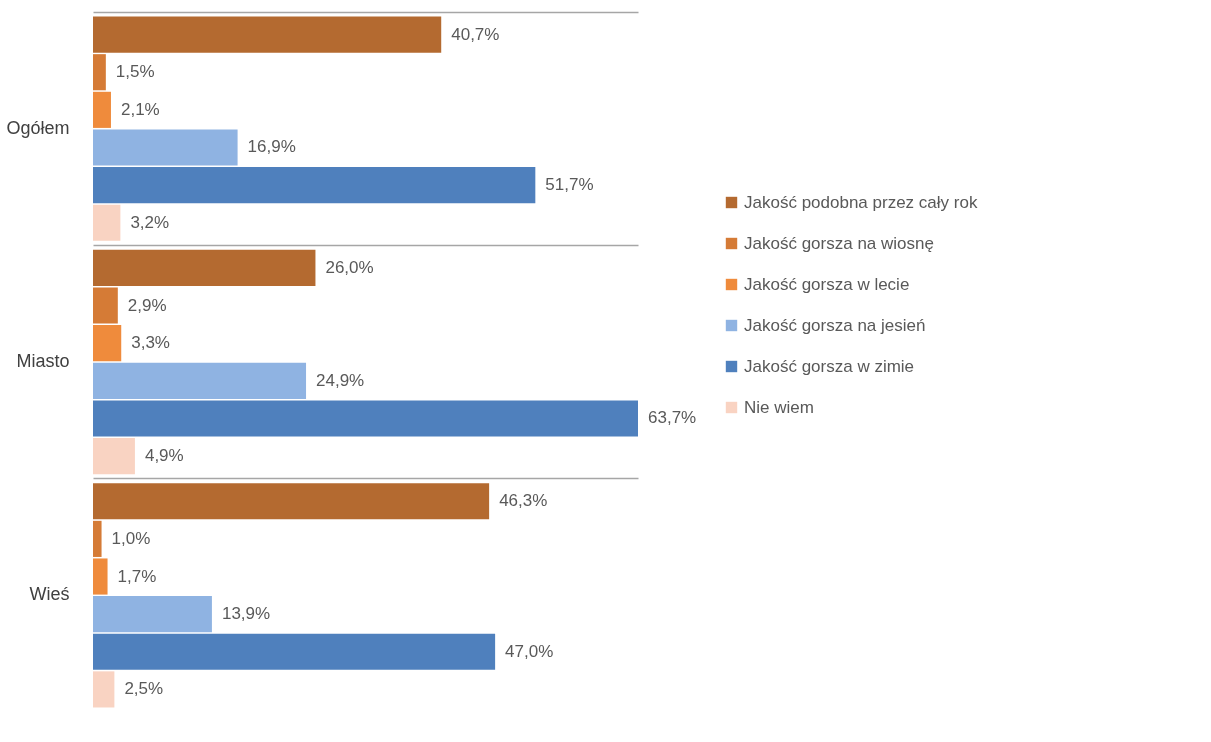 The width and height of the screenshot is (1211, 742). I want to click on data-label: 2,1%, so click(140, 109).